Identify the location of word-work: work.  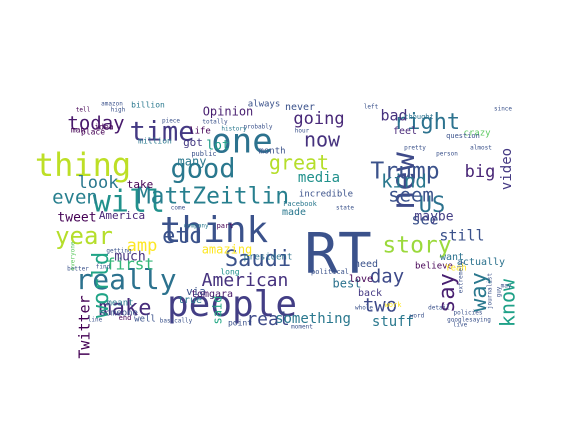
(394, 305).